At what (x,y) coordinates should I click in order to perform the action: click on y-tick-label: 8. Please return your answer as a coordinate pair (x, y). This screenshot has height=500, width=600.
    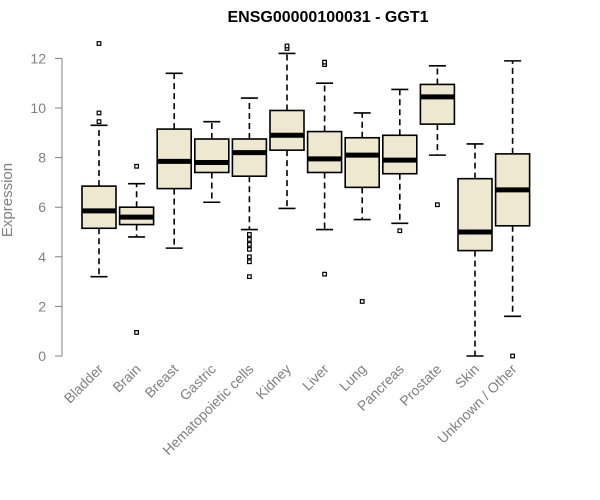
    Looking at the image, I should click on (42, 158).